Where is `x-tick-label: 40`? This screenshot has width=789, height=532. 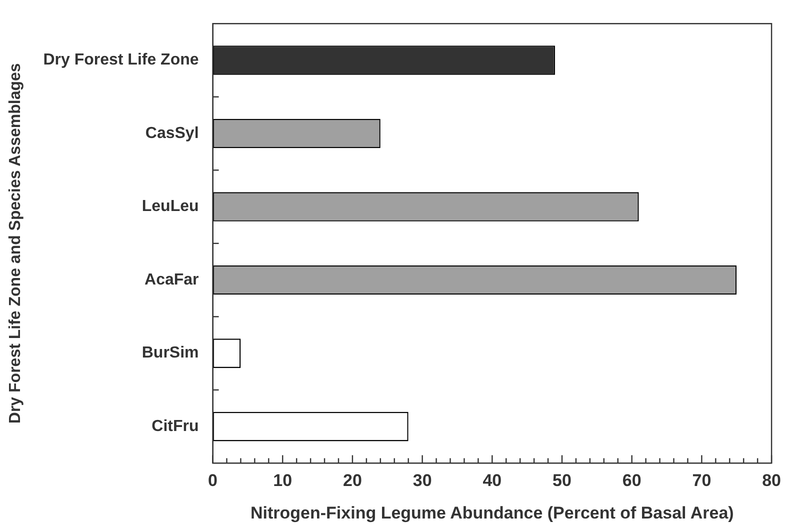 x-tick-label: 40 is located at coordinates (492, 480).